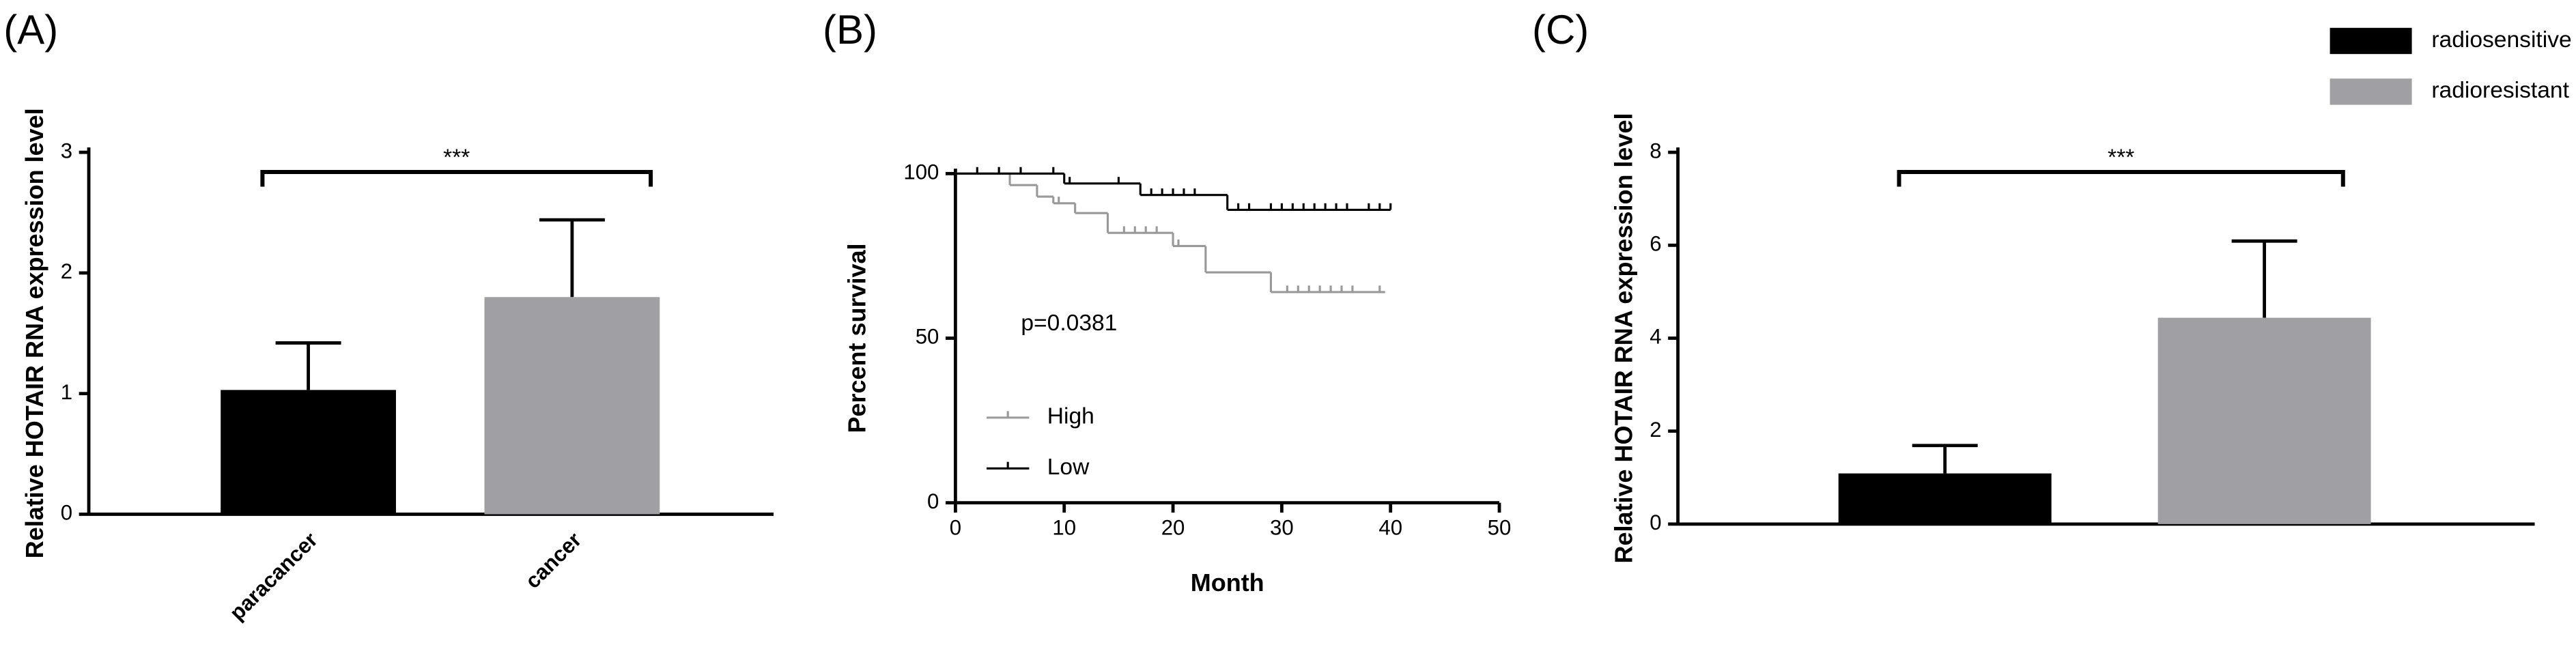 The width and height of the screenshot is (2576, 660). I want to click on panel-label: (C), so click(1561, 30).